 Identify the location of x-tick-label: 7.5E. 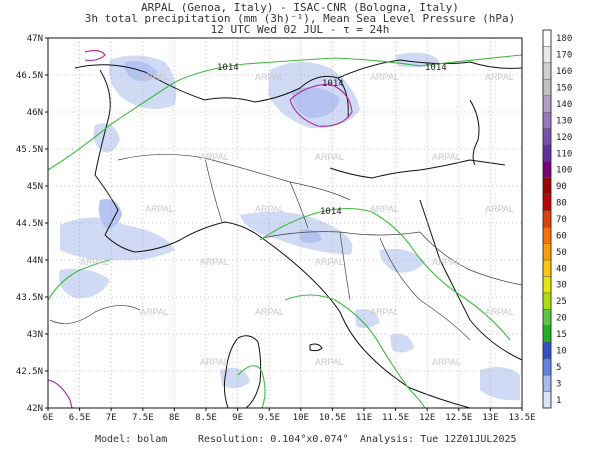
(143, 418).